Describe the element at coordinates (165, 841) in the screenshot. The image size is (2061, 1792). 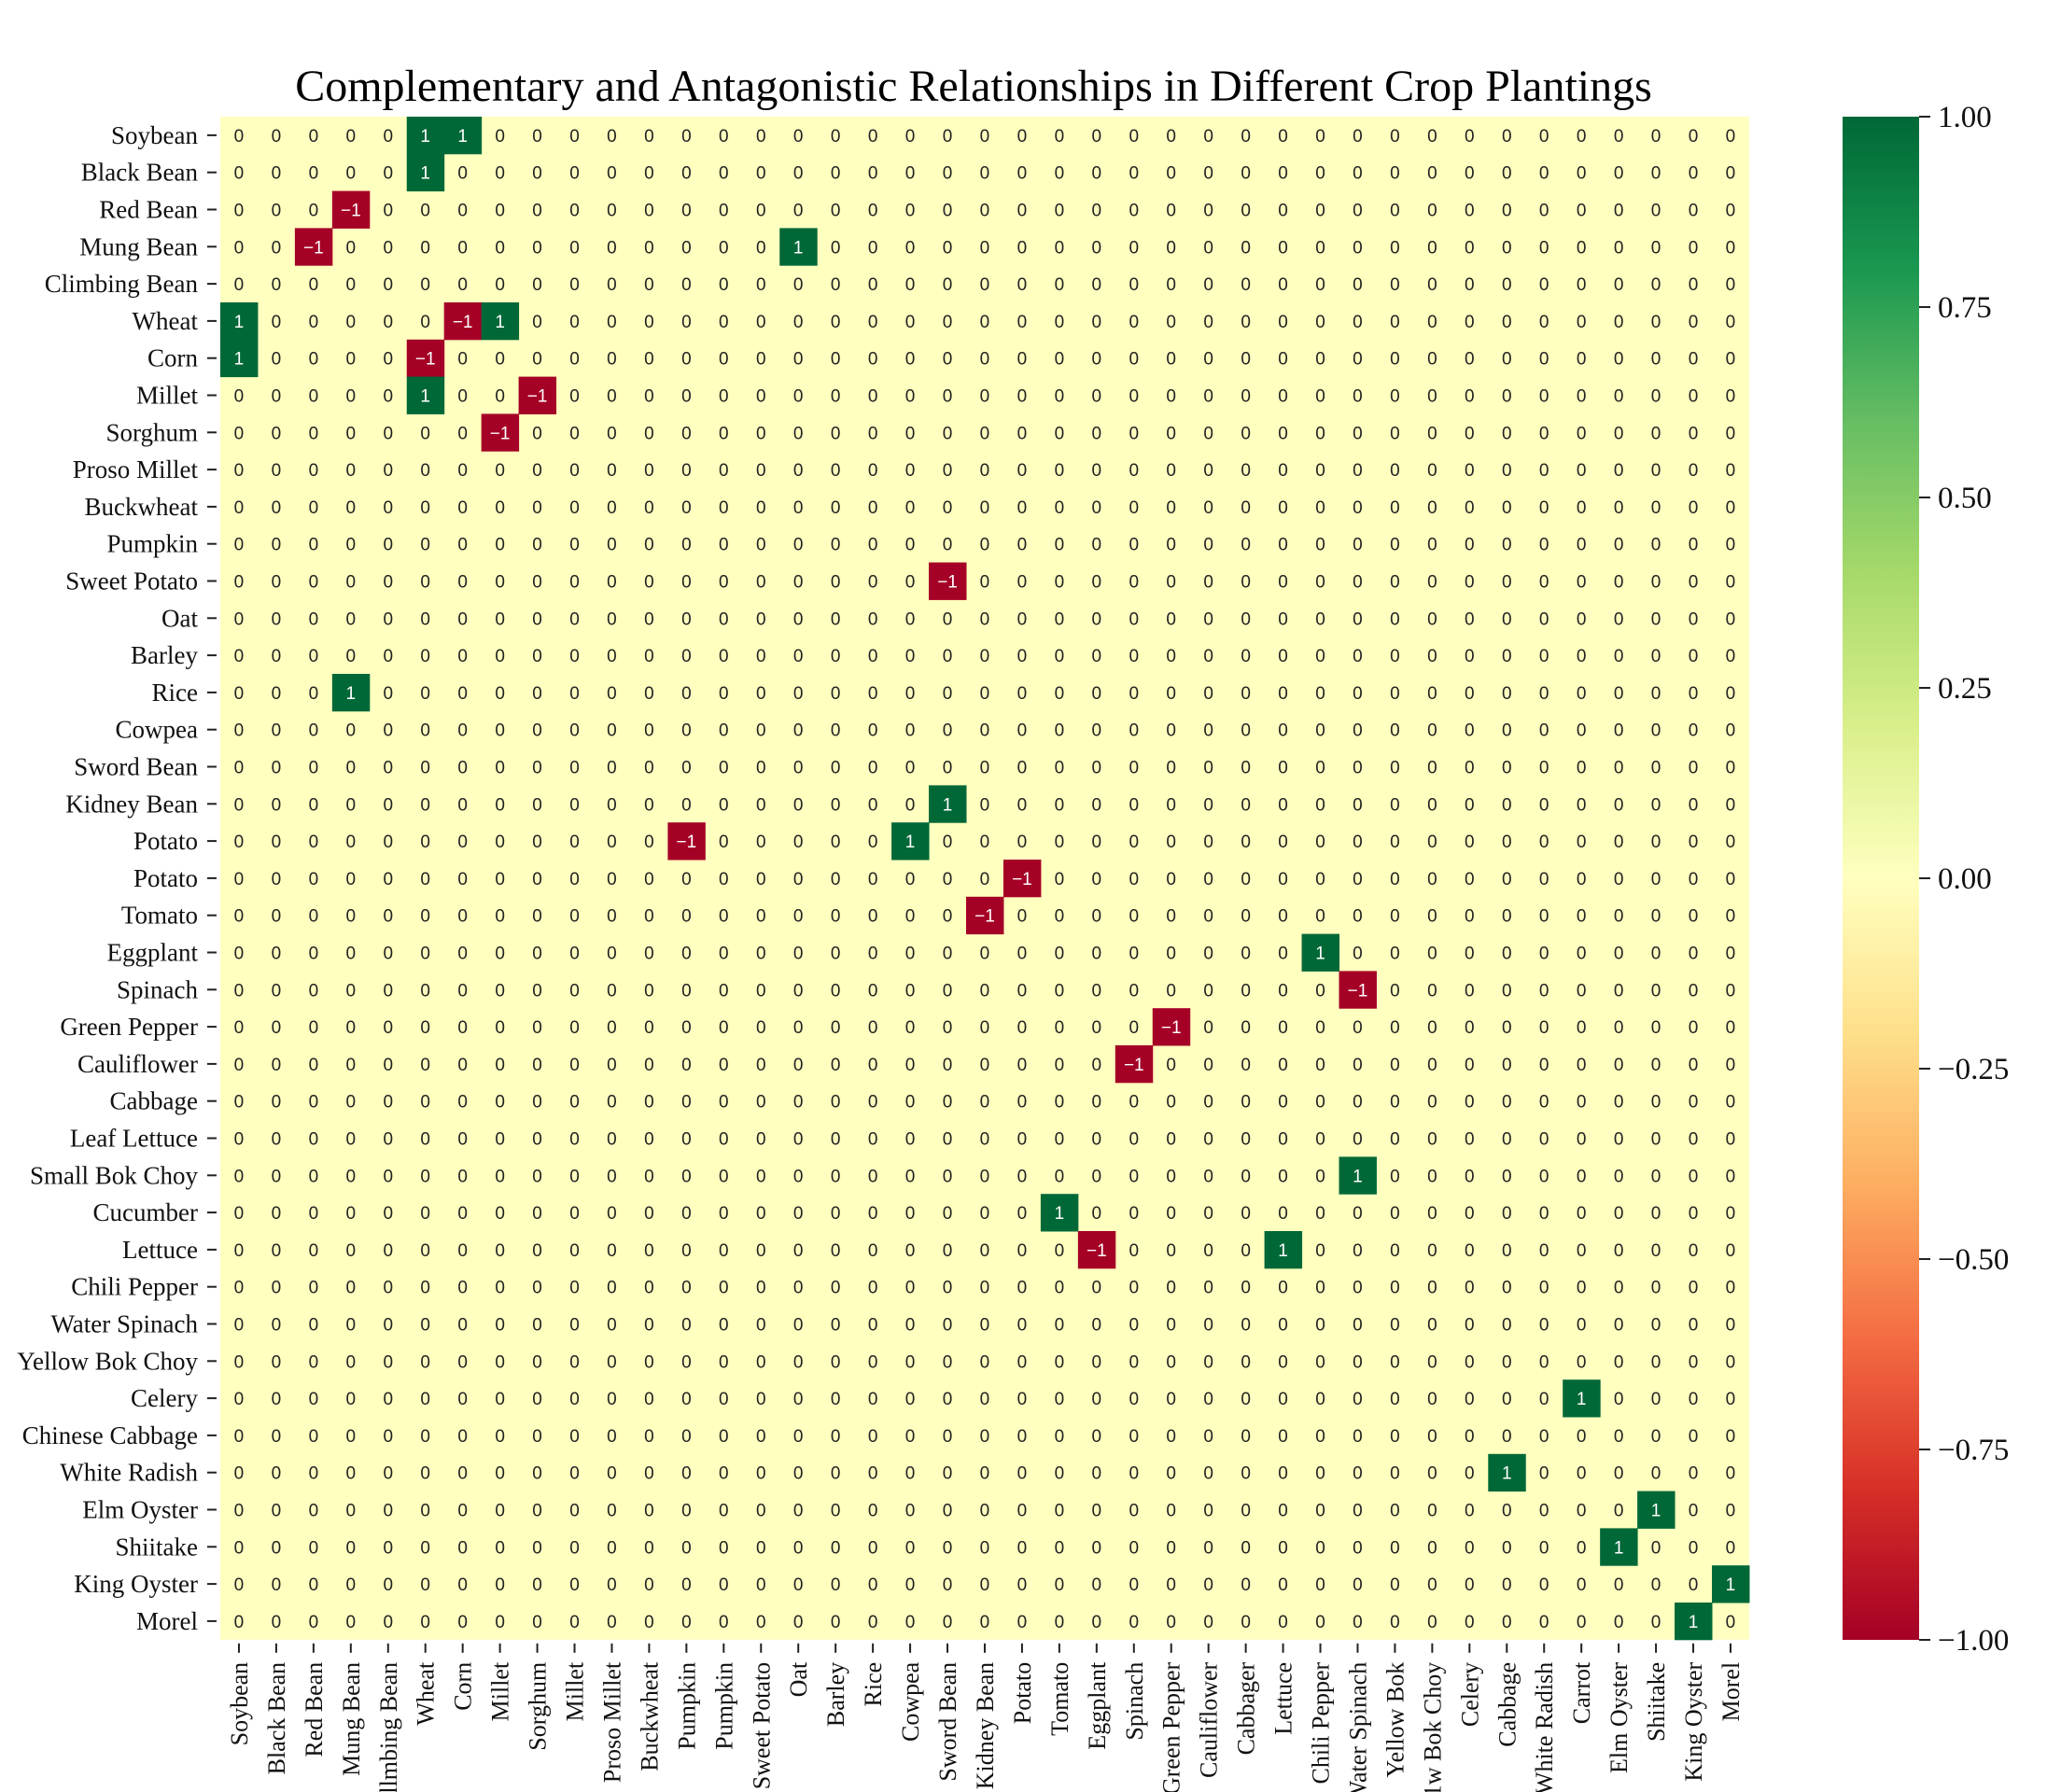
I see `row-label: Potato` at that location.